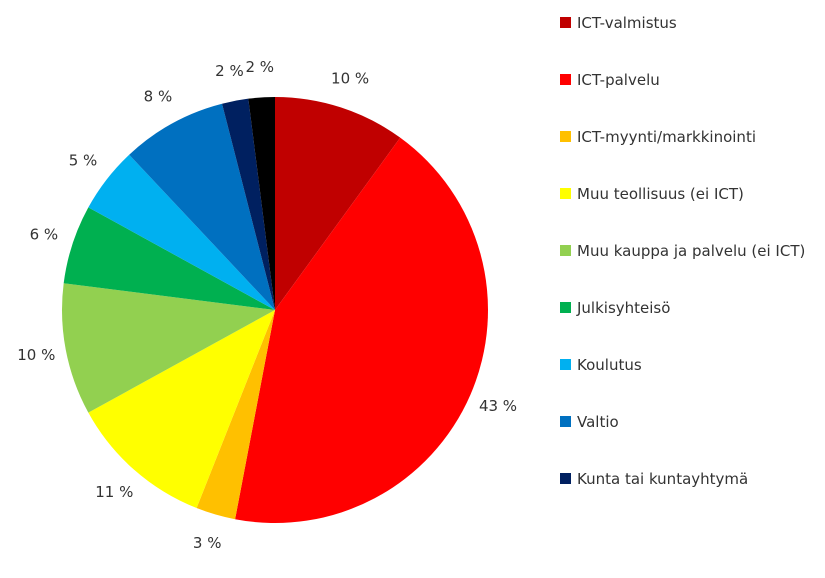 The height and width of the screenshot is (578, 825). What do you see at coordinates (83, 161) in the screenshot?
I see `data-label: 5 %` at bounding box center [83, 161].